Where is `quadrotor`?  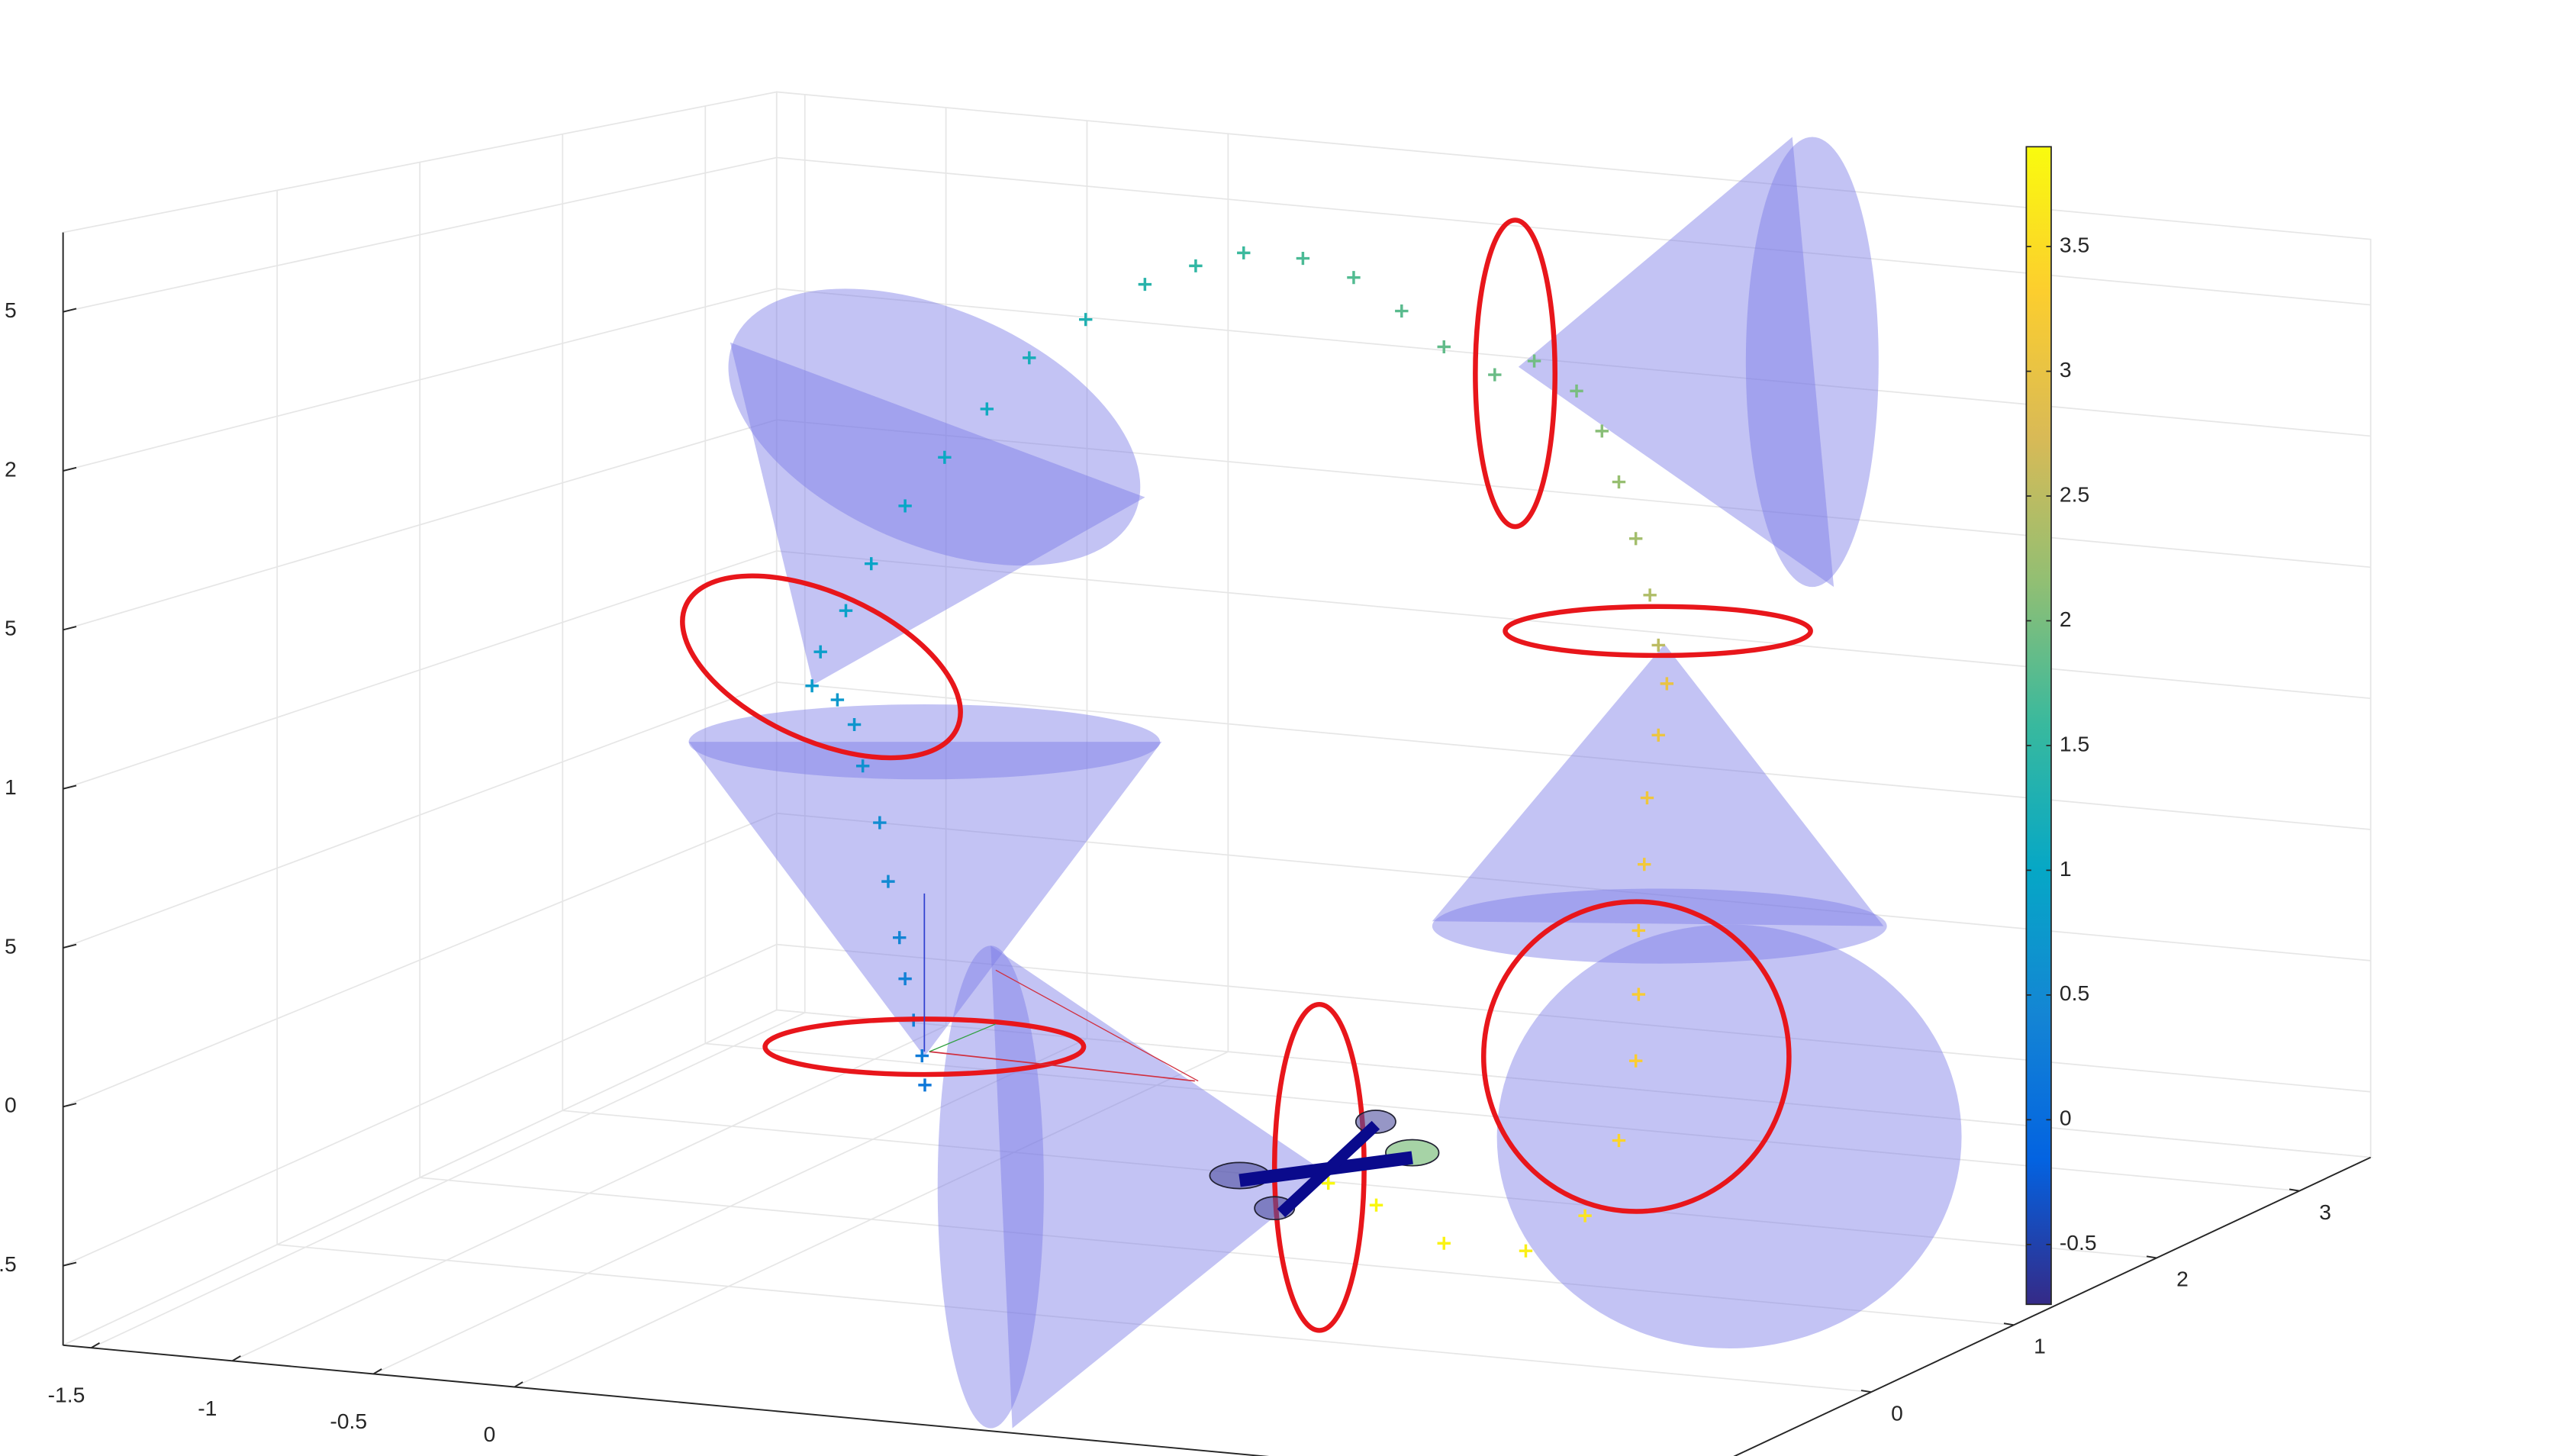
quadrotor is located at coordinates (1181, 1057).